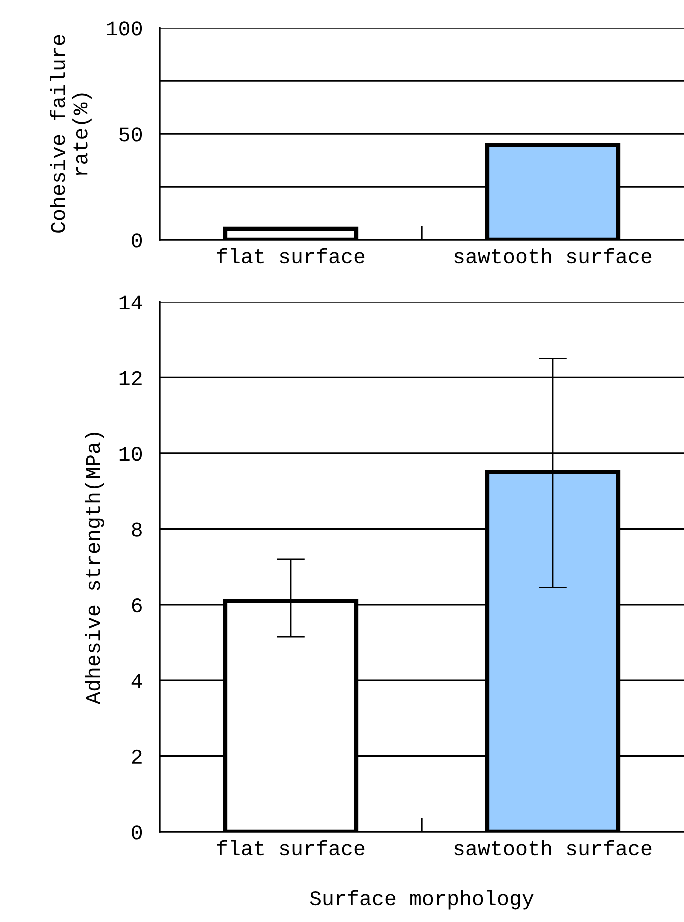 The image size is (684, 922). What do you see at coordinates (137, 757) in the screenshot?
I see `y-tick-label: 2` at bounding box center [137, 757].